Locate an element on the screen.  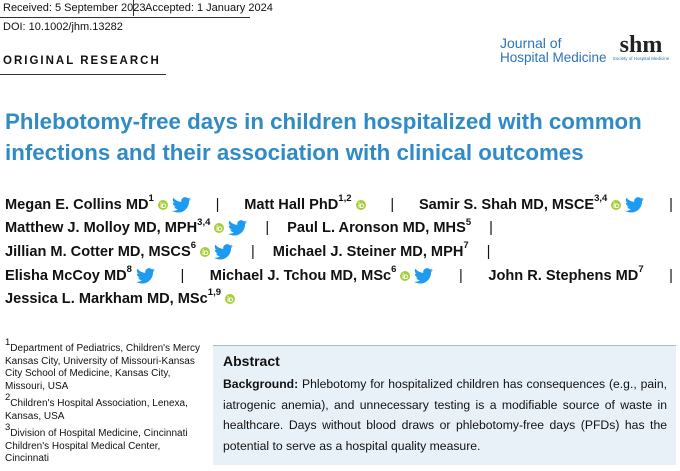
author-name: Paul L. Aronson MD, MHS5 is located at coordinates (379, 227).